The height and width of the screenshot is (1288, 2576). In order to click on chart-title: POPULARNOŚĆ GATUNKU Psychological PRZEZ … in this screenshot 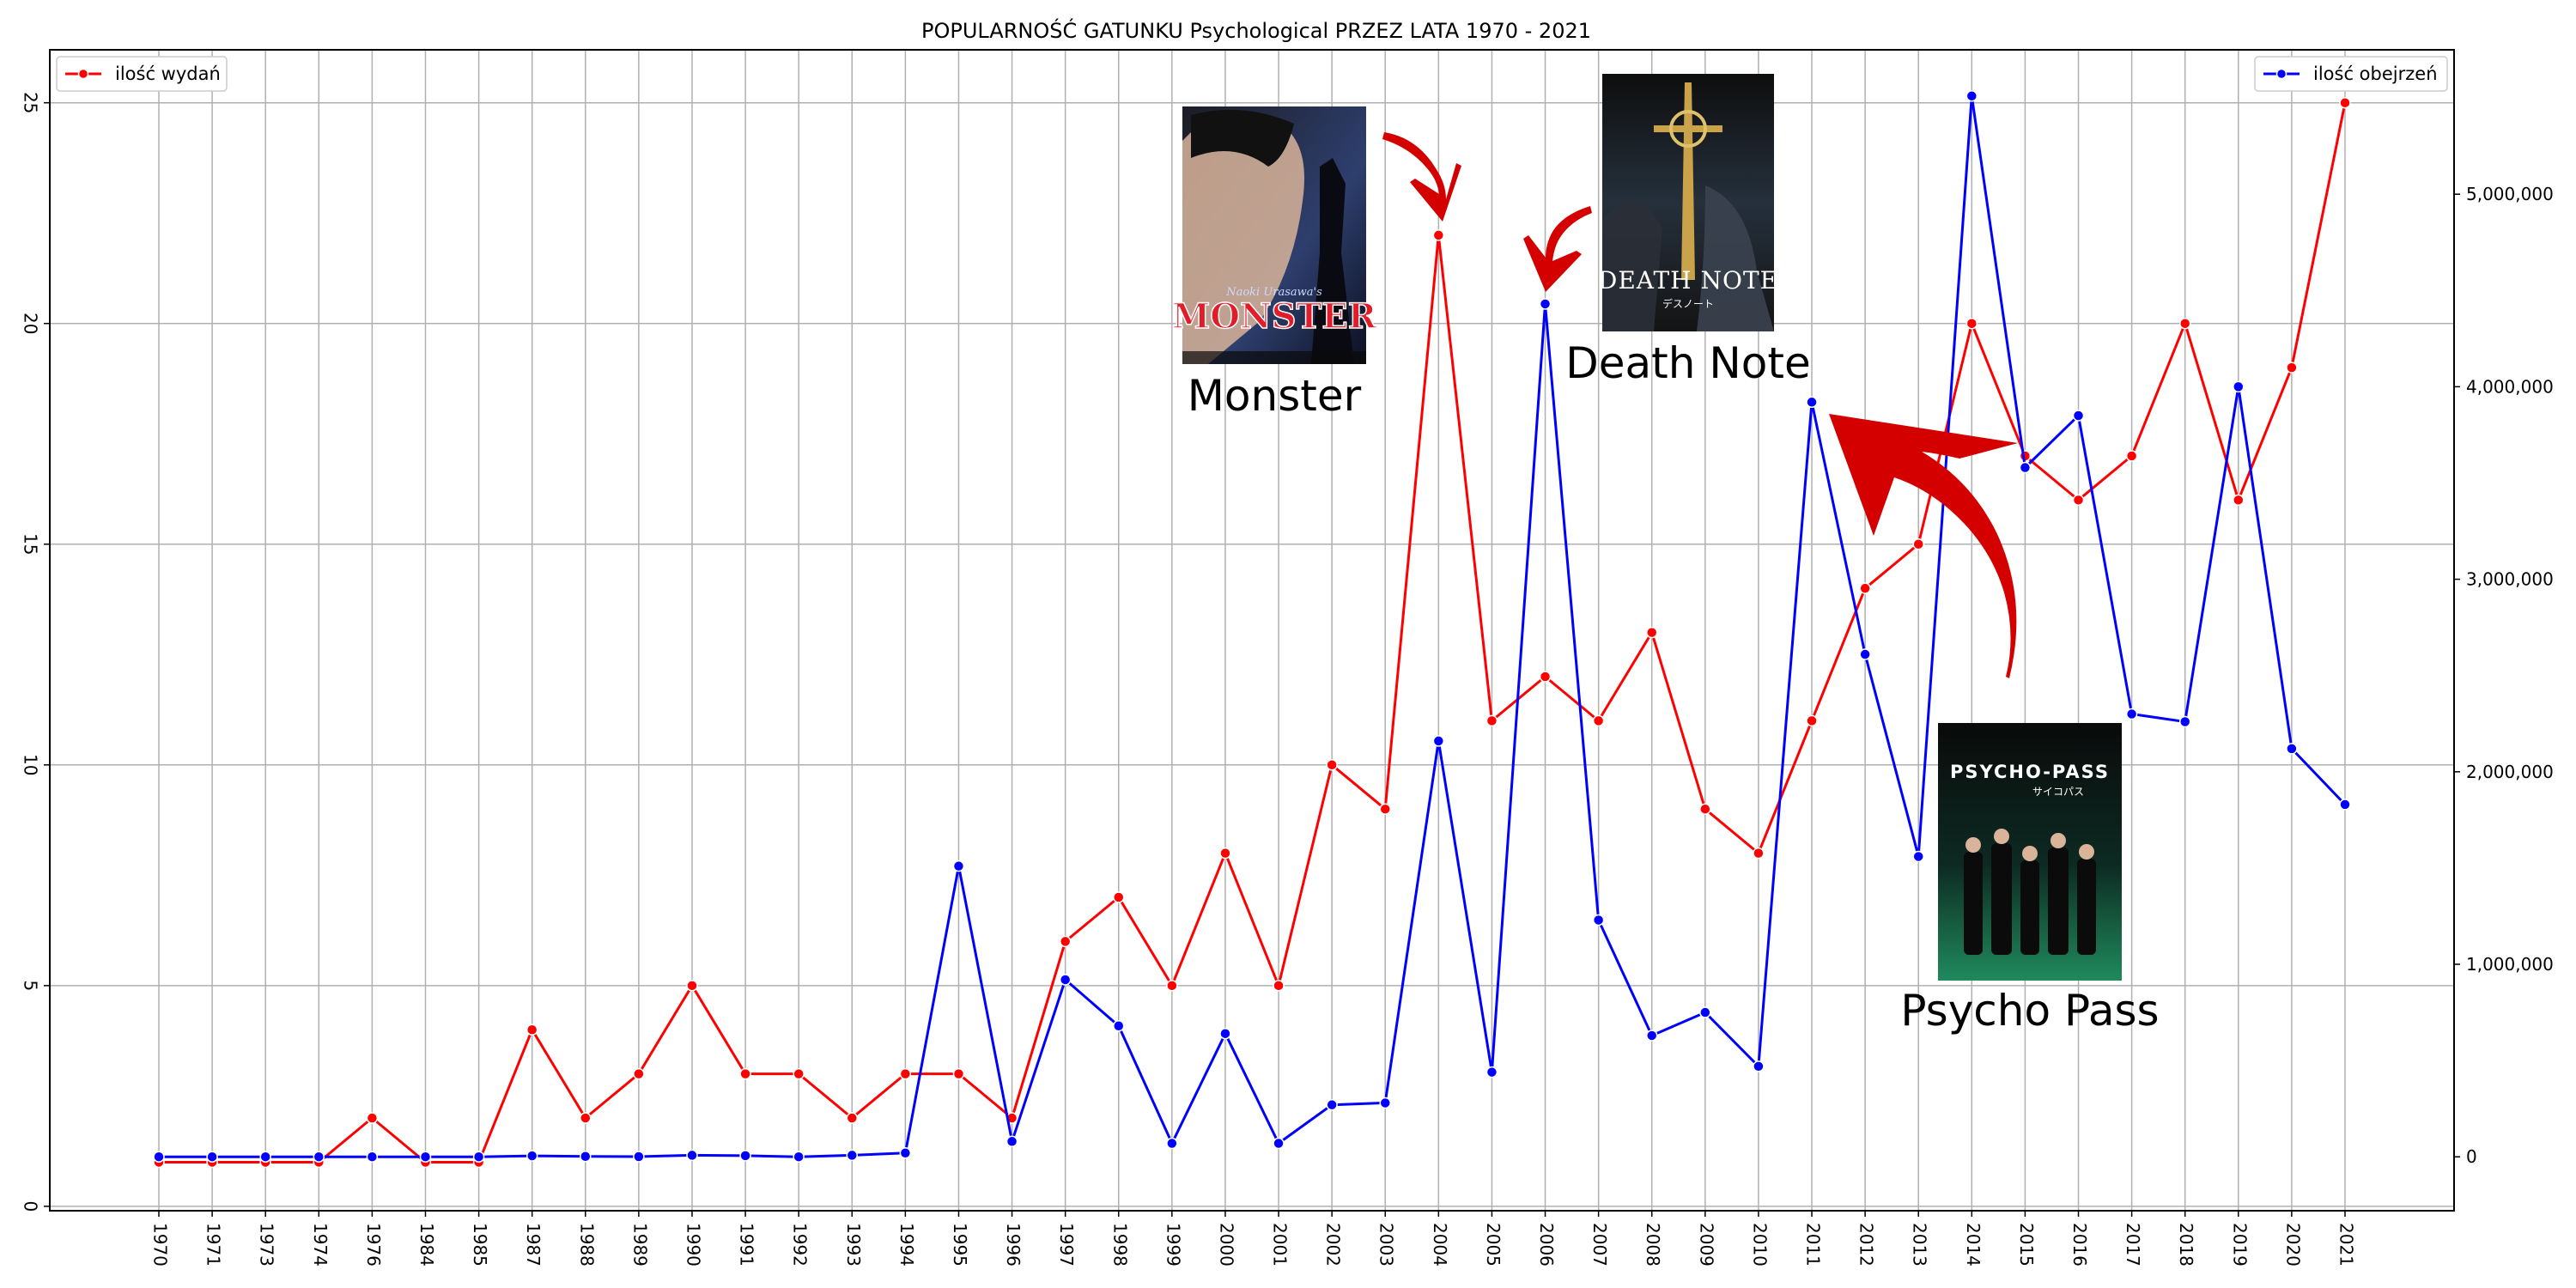, I will do `click(1256, 30)`.